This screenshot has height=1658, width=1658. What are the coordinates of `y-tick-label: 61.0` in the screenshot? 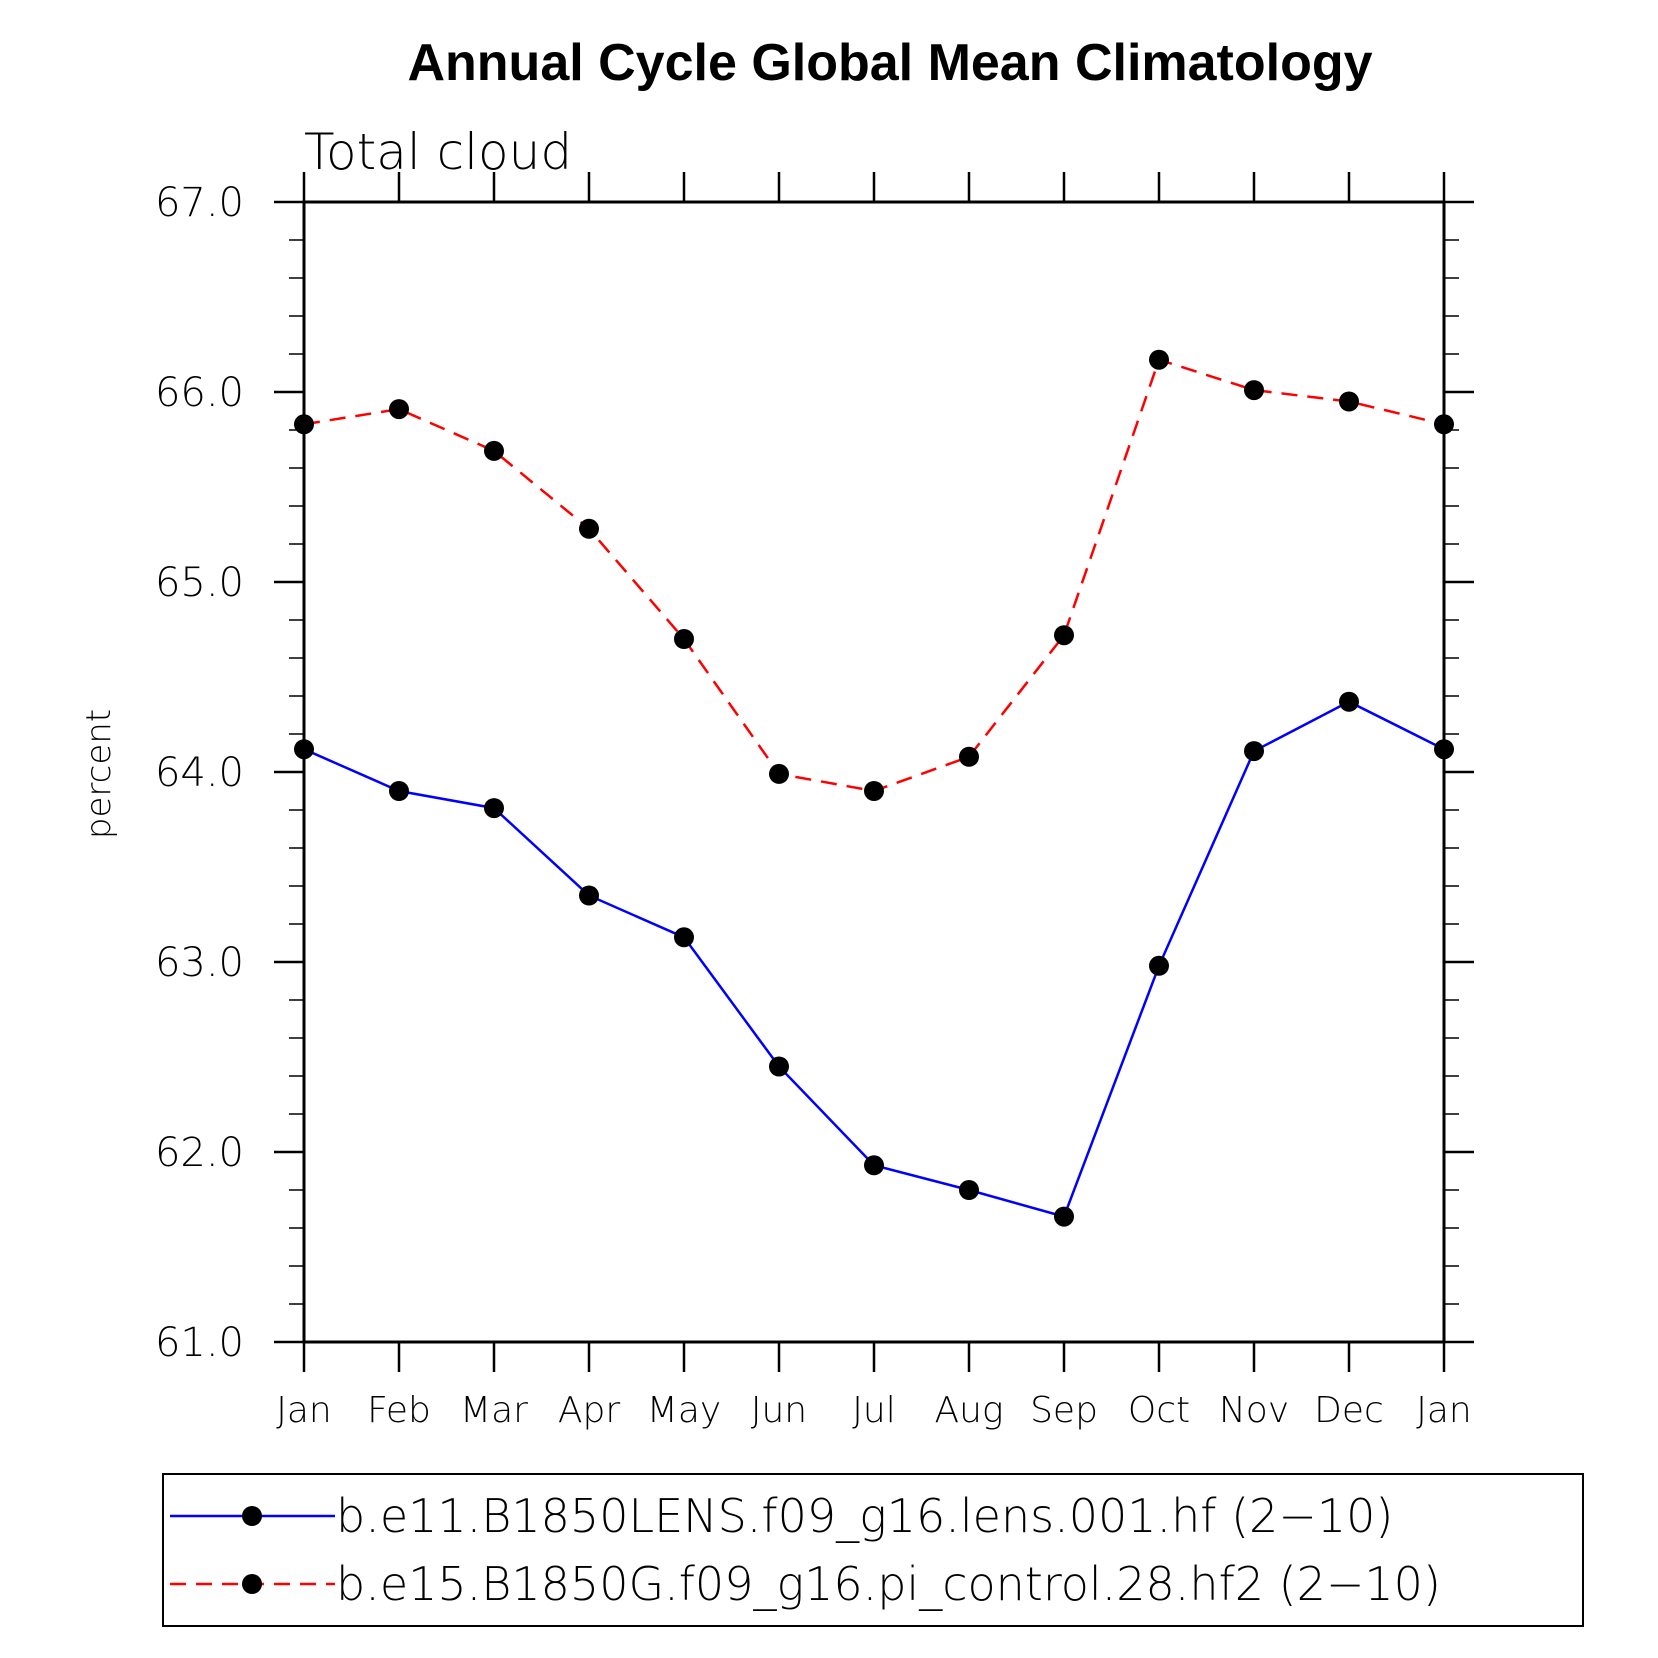 It's located at (199, 1343).